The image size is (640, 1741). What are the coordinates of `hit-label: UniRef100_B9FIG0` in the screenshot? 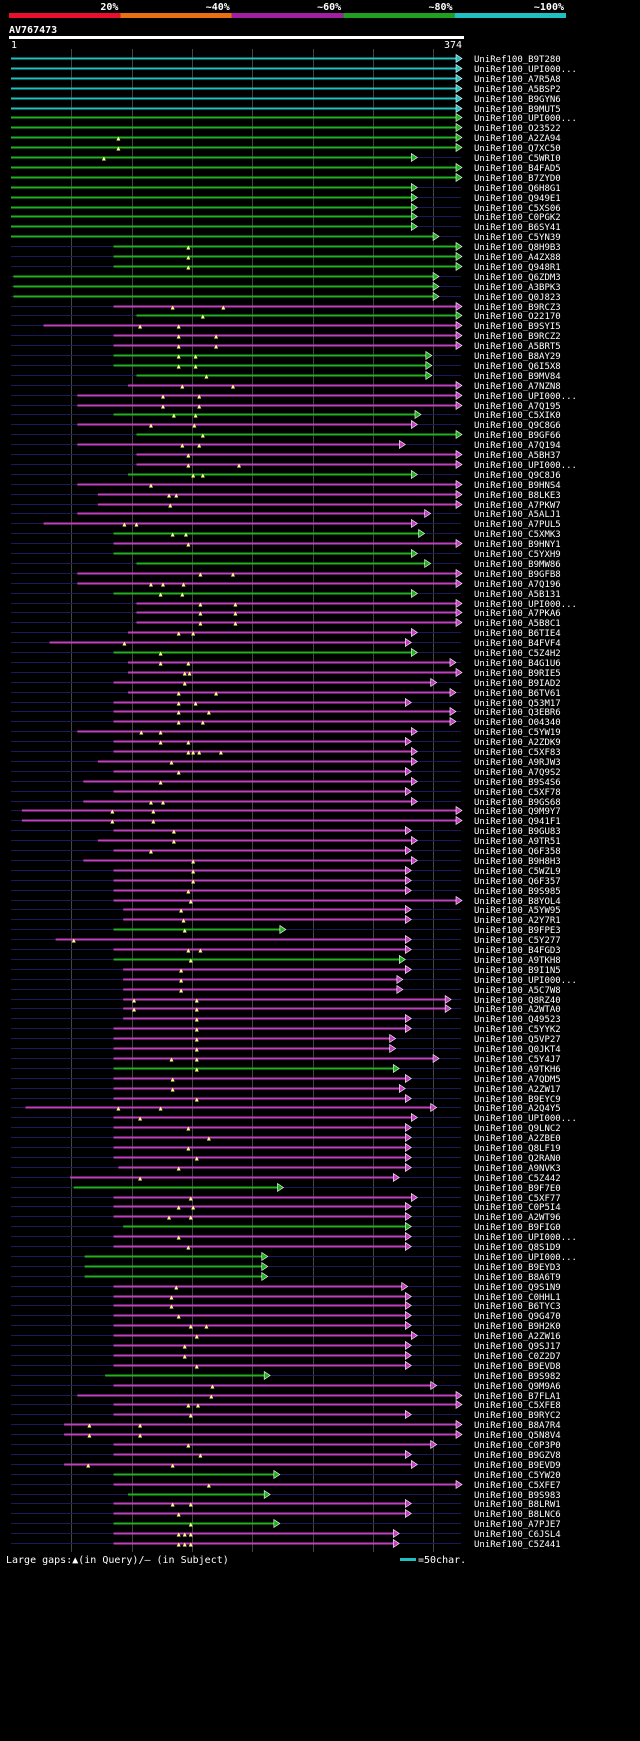 It's located at (517, 1228).